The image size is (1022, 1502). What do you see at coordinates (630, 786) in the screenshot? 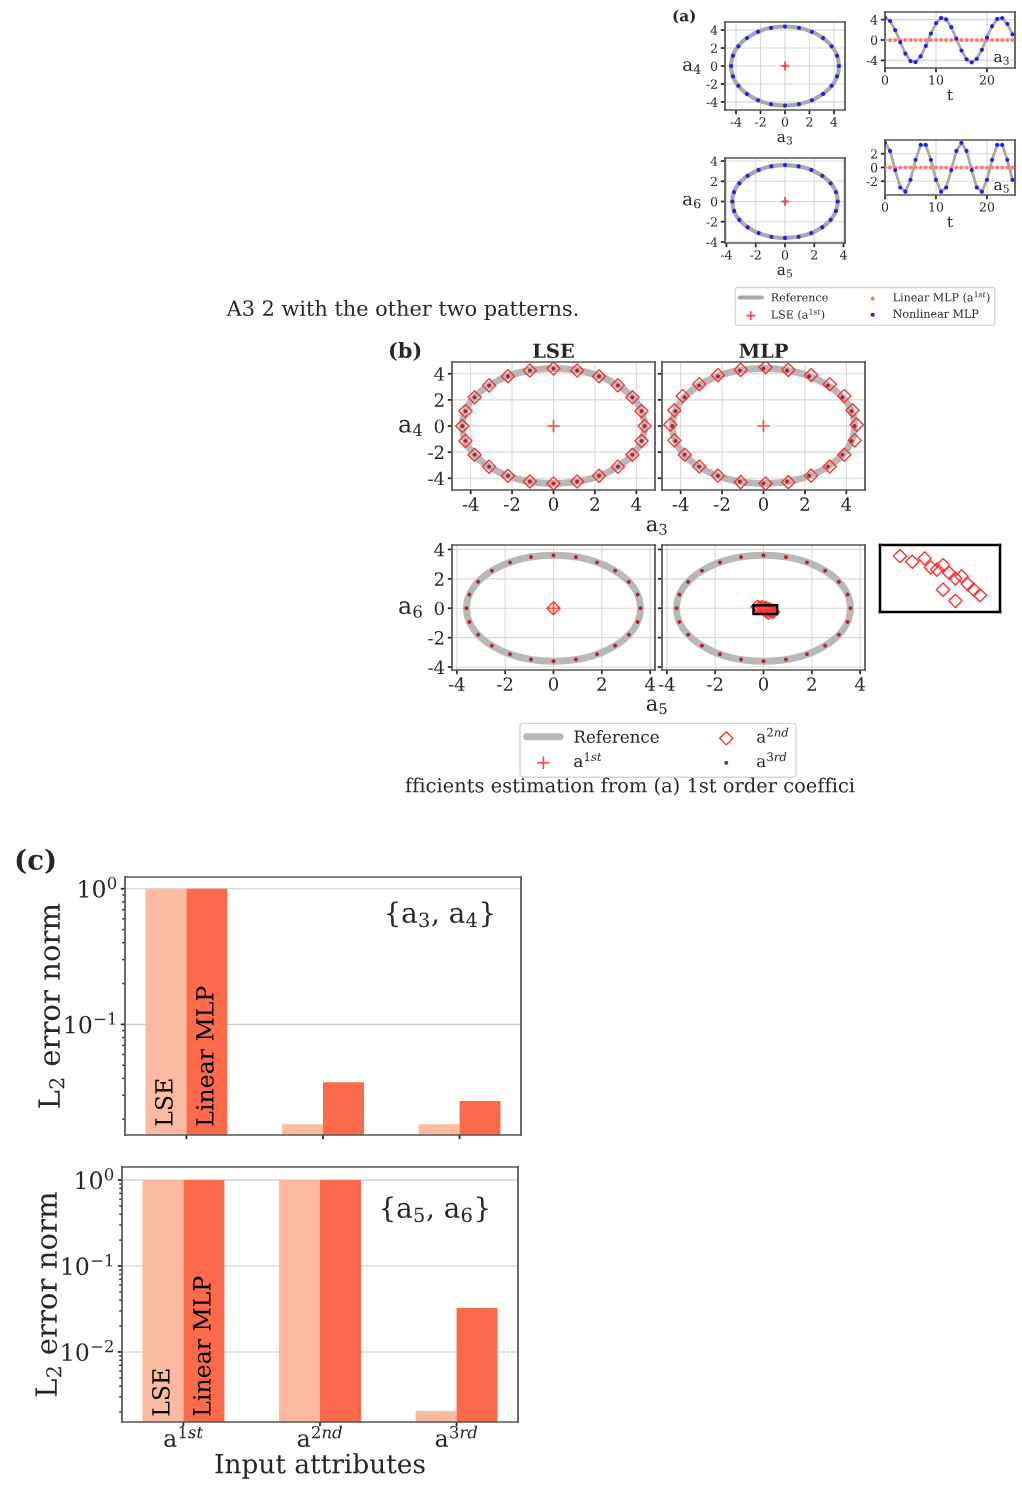
I see `text: fficients estimation from (a) 1st order coeffici` at bounding box center [630, 786].